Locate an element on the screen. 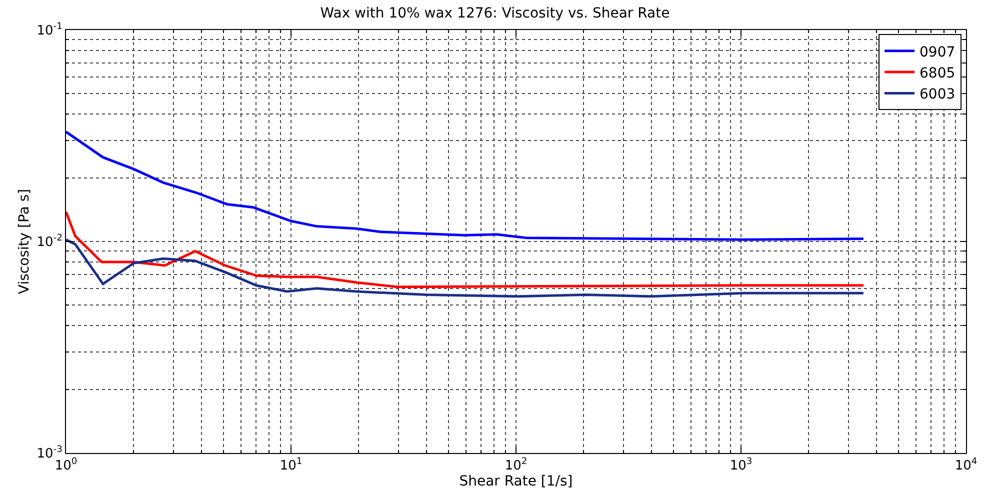 The height and width of the screenshot is (497, 990). legend-label: 6003 is located at coordinates (938, 94).